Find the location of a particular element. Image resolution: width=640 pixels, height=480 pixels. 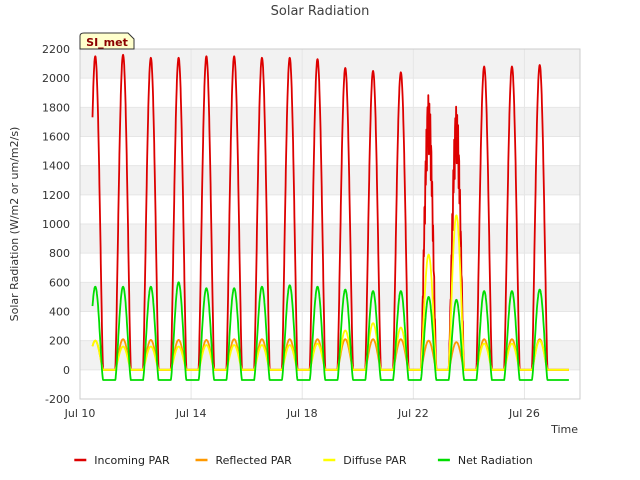

y-tick-label: 0 is located at coordinates (66, 370).